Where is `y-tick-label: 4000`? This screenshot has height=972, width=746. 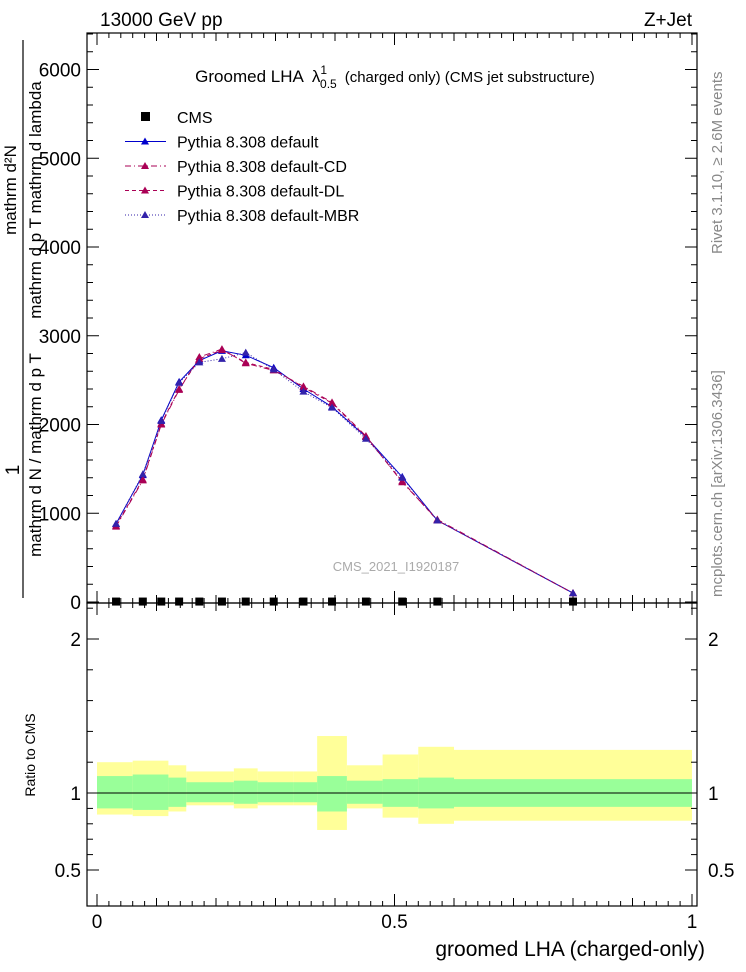 y-tick-label: 4000 is located at coordinates (60, 248).